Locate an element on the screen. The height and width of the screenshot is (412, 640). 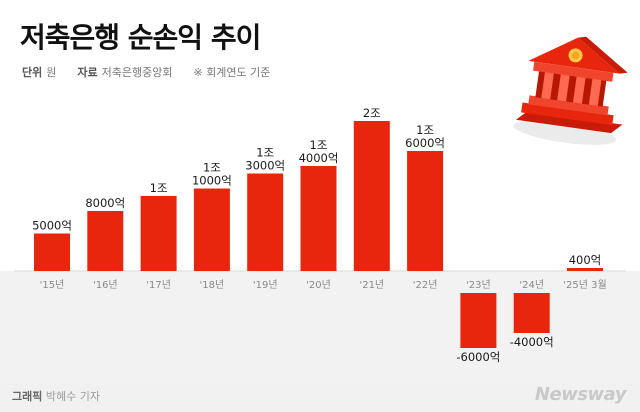
graphic-credit: 그래픽 박혜수 기자 is located at coordinates (56, 396).